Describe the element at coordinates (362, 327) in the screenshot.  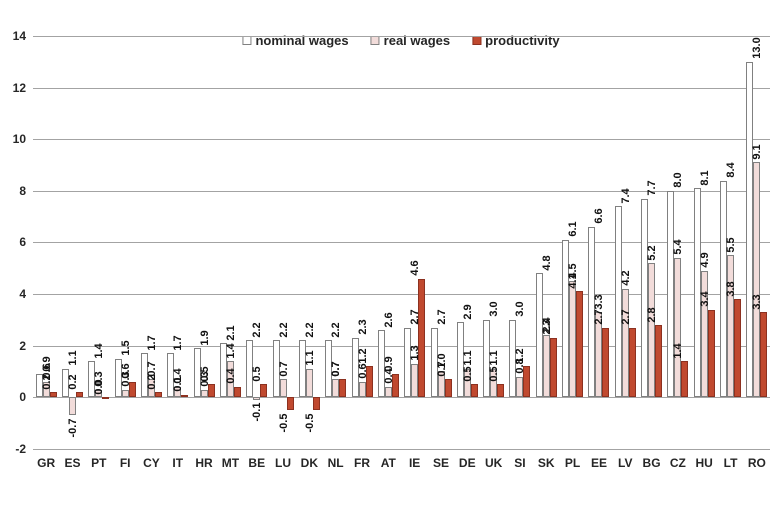
I see `value-label-nominal-wages-FR: 2.3` at that location.